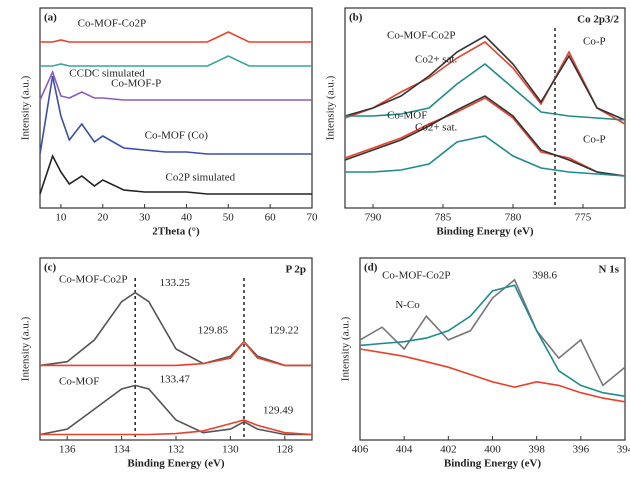 The image size is (630, 477). Describe the element at coordinates (404, 450) in the screenshot. I see `x-tick-label: 404` at that location.